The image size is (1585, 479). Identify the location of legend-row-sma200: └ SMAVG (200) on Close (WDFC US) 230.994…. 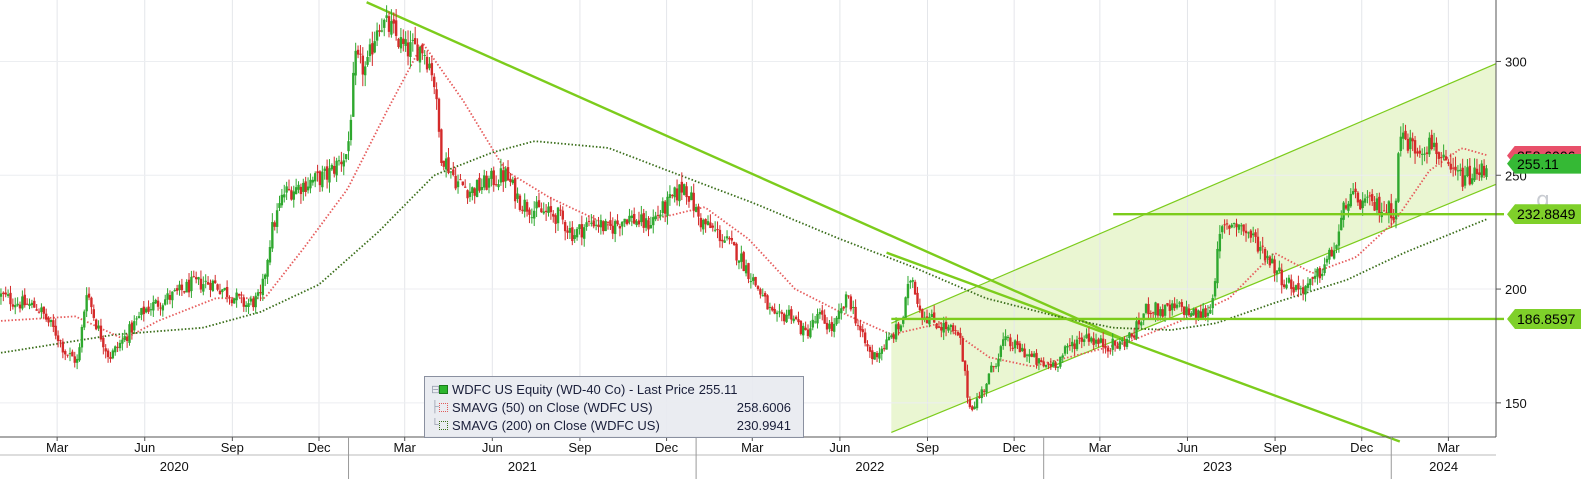
(614, 425).